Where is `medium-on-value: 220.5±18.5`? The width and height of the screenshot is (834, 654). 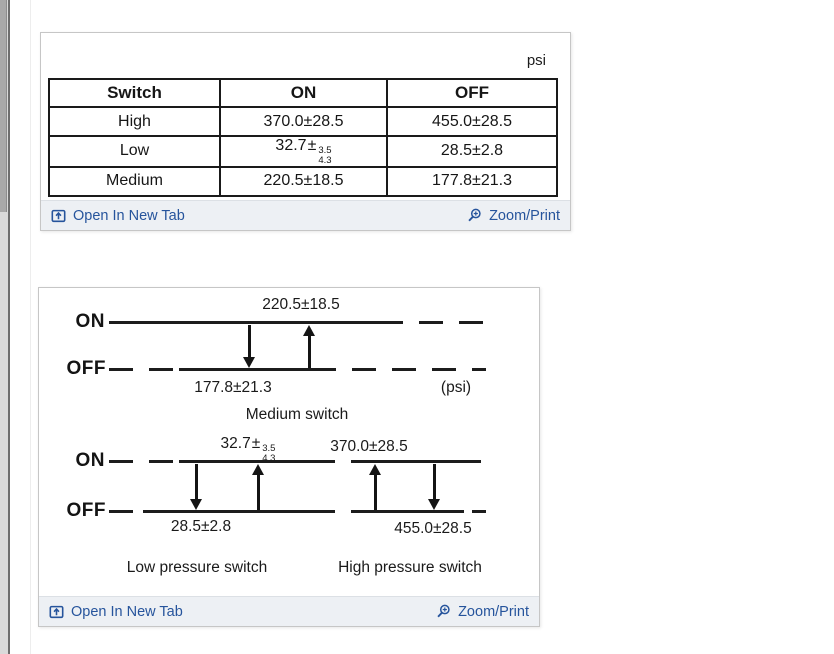 medium-on-value: 220.5±18.5 is located at coordinates (301, 304).